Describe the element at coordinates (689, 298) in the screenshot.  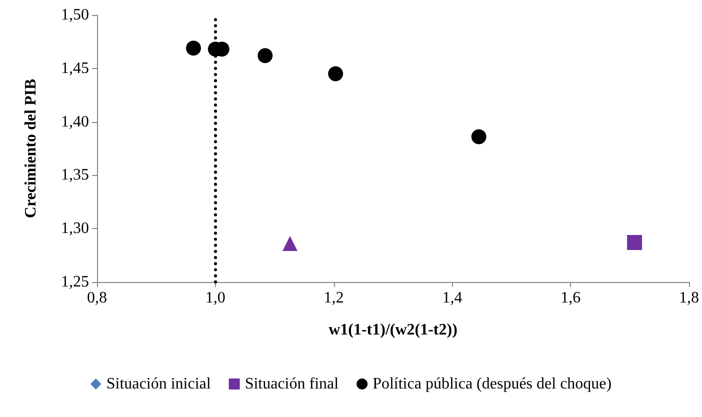
I see `x-tick-label: 1,8` at that location.